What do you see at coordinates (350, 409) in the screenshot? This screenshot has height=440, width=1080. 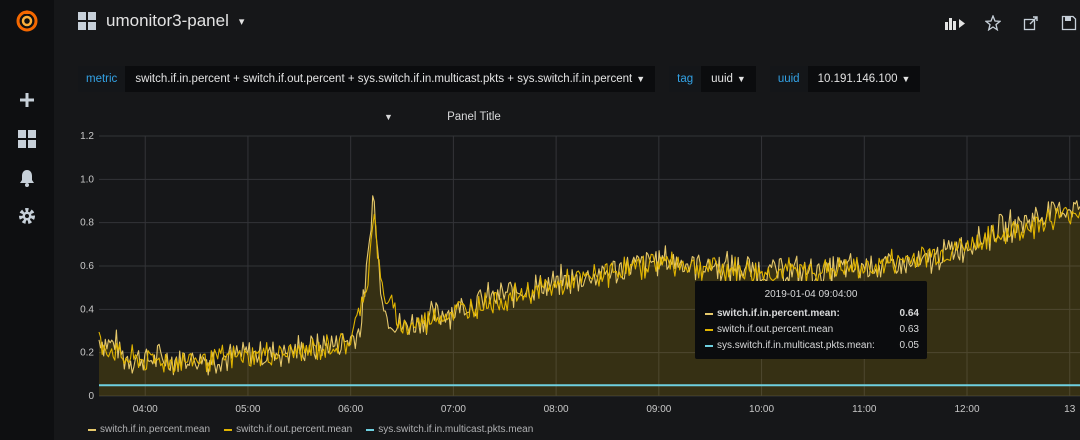 I see `x-tick-label: 06:00` at bounding box center [350, 409].